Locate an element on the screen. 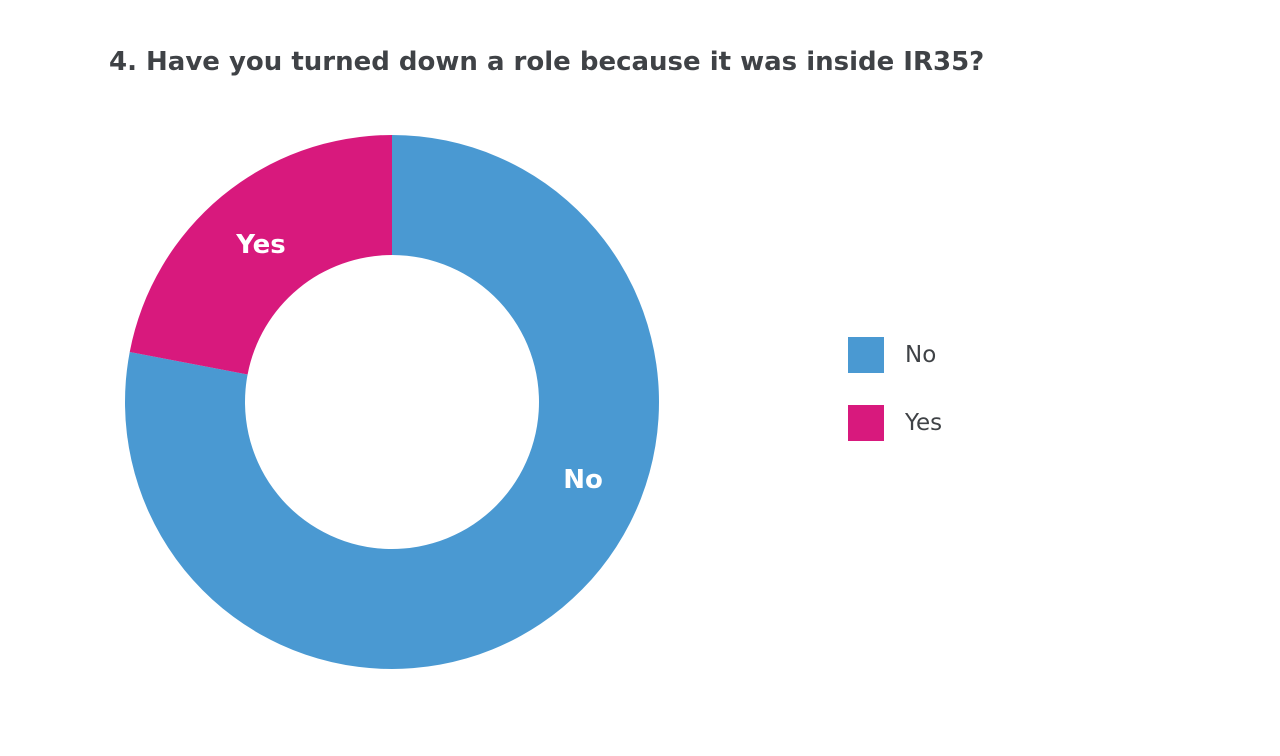 The image size is (1280, 756). chart-legend: No Yes is located at coordinates (895, 389).